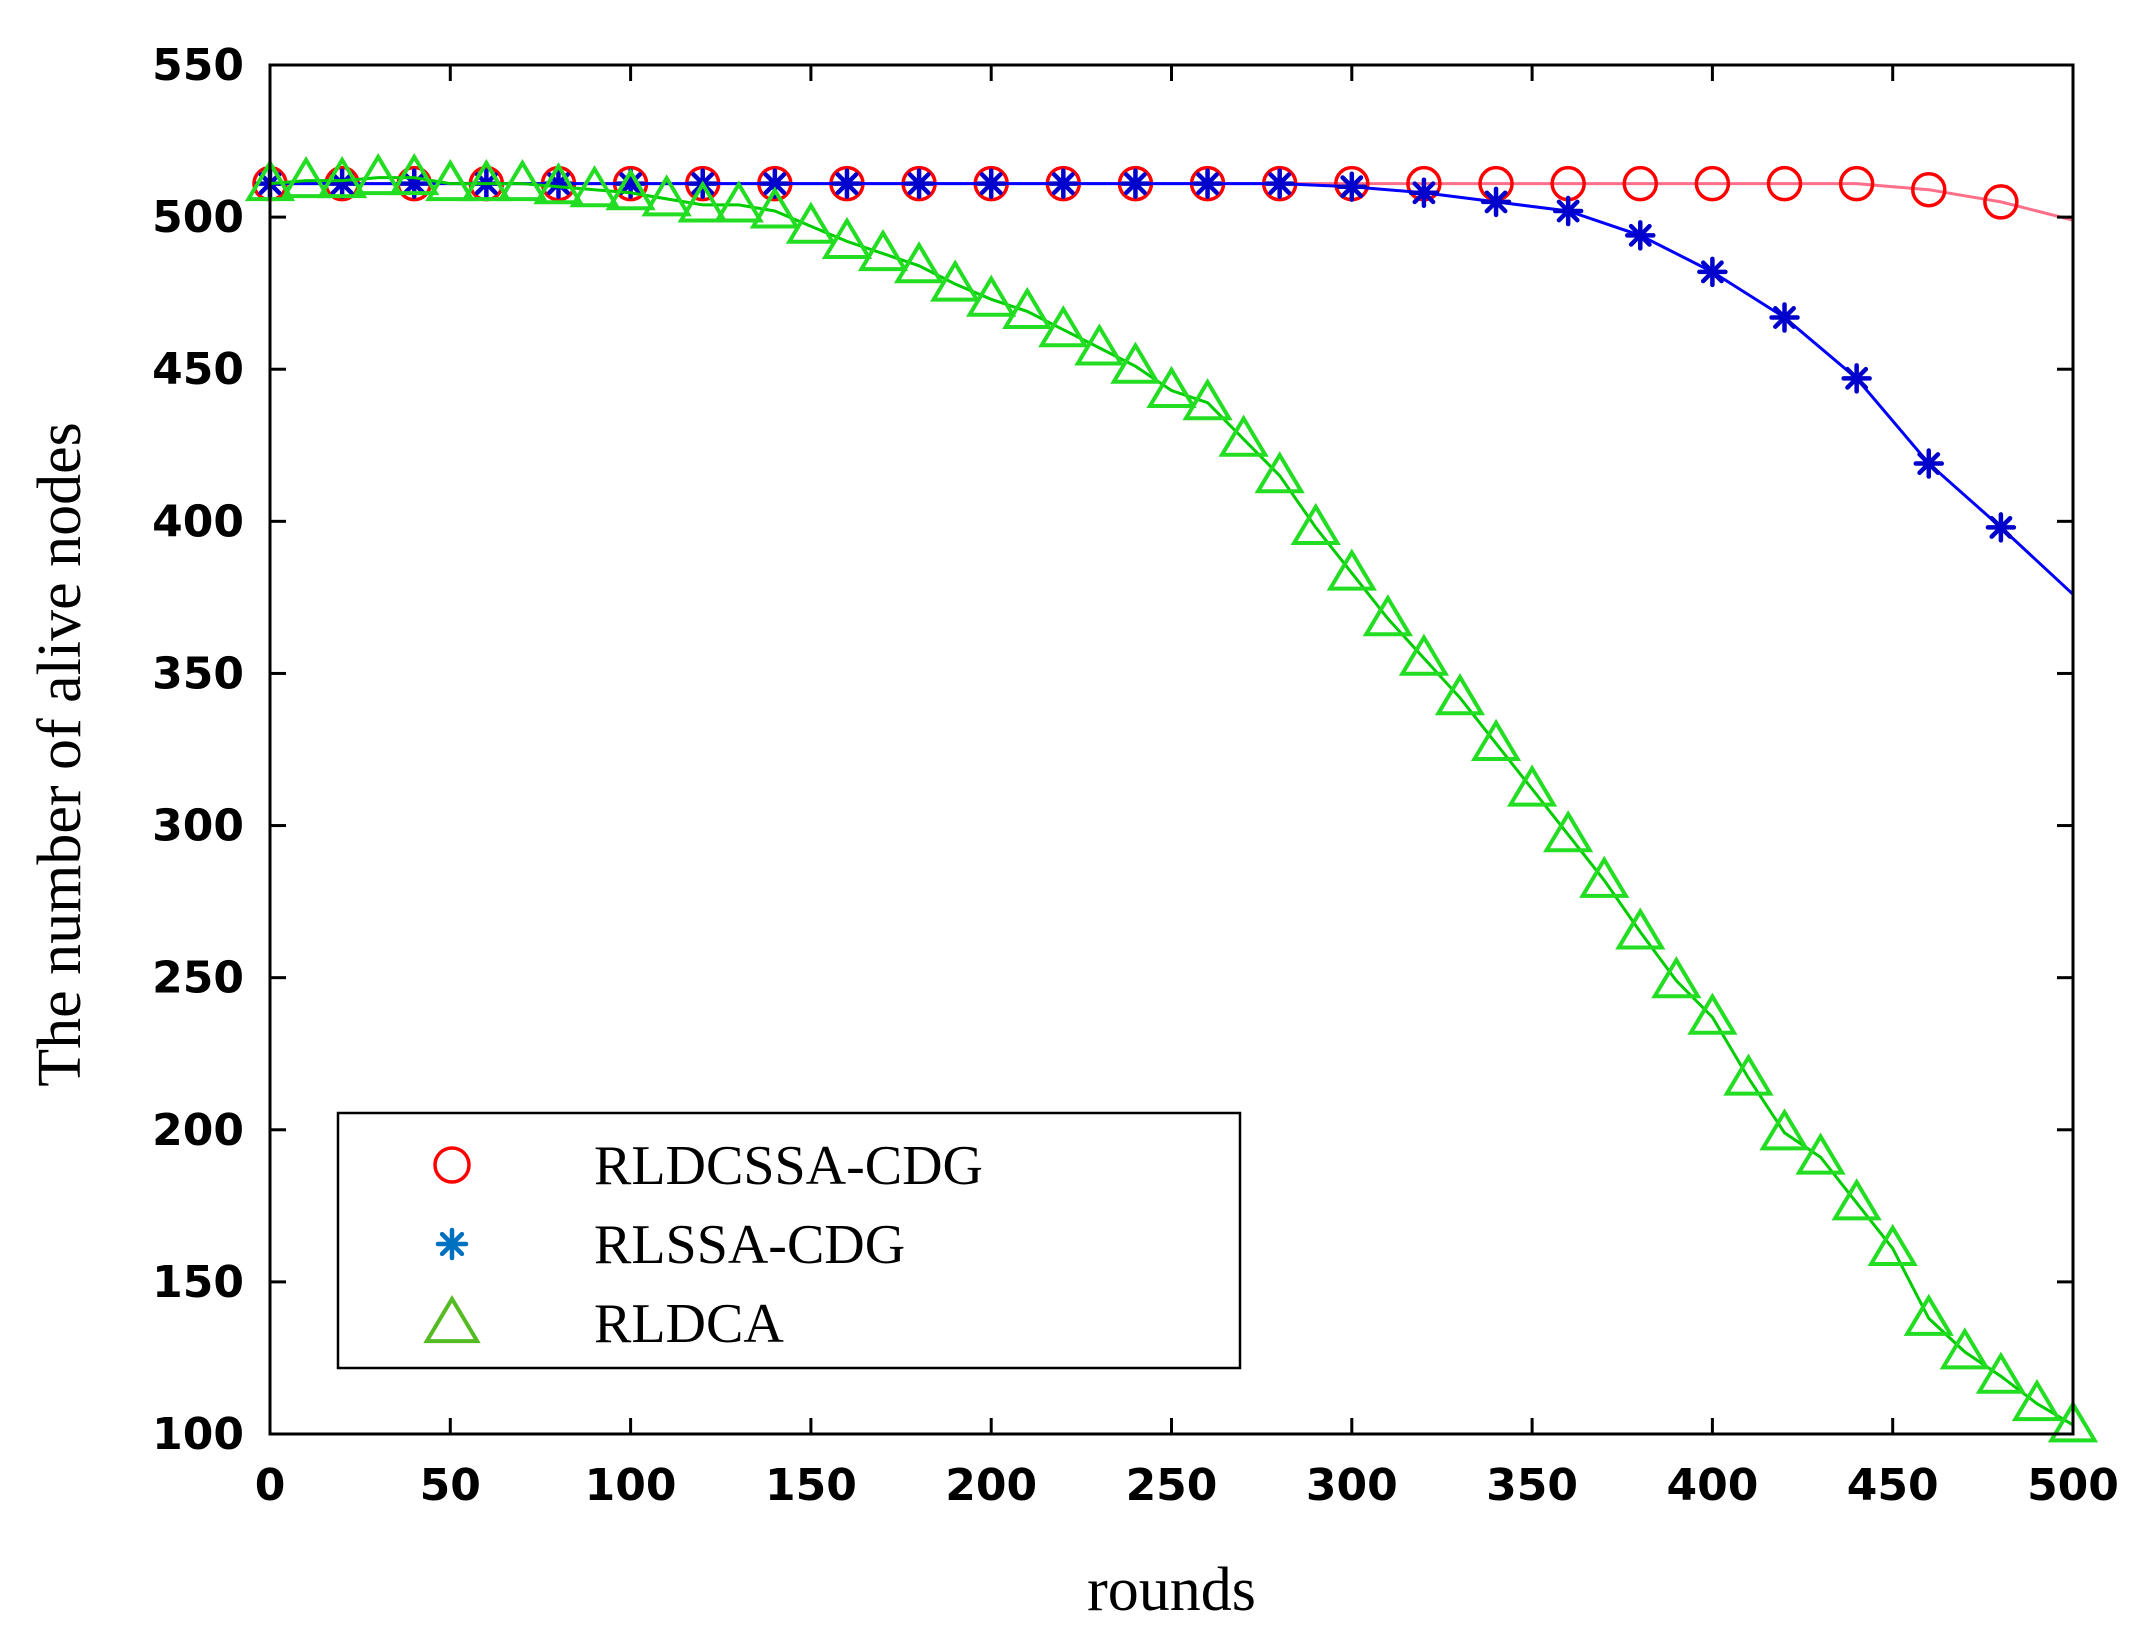  I want to click on y-tick-label: 450, so click(198, 369).